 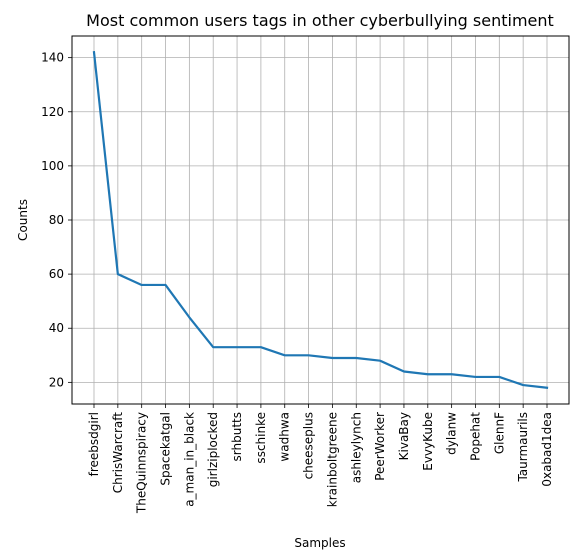 What do you see at coordinates (56, 274) in the screenshot?
I see `y-tick-label: 60` at bounding box center [56, 274].